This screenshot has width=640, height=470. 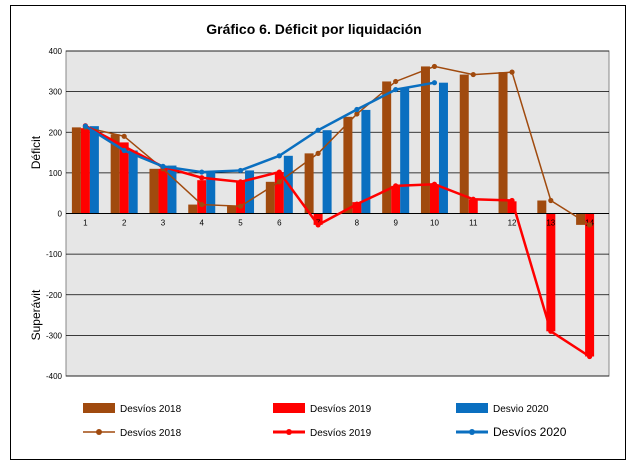 I want to click on y-tick-label: -200, so click(x=54, y=295).